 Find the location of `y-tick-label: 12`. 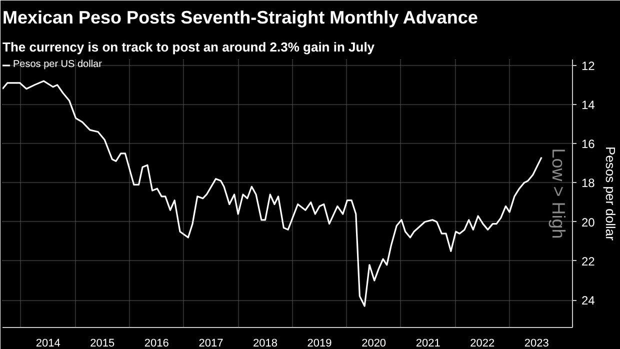

y-tick-label: 12 is located at coordinates (589, 65).